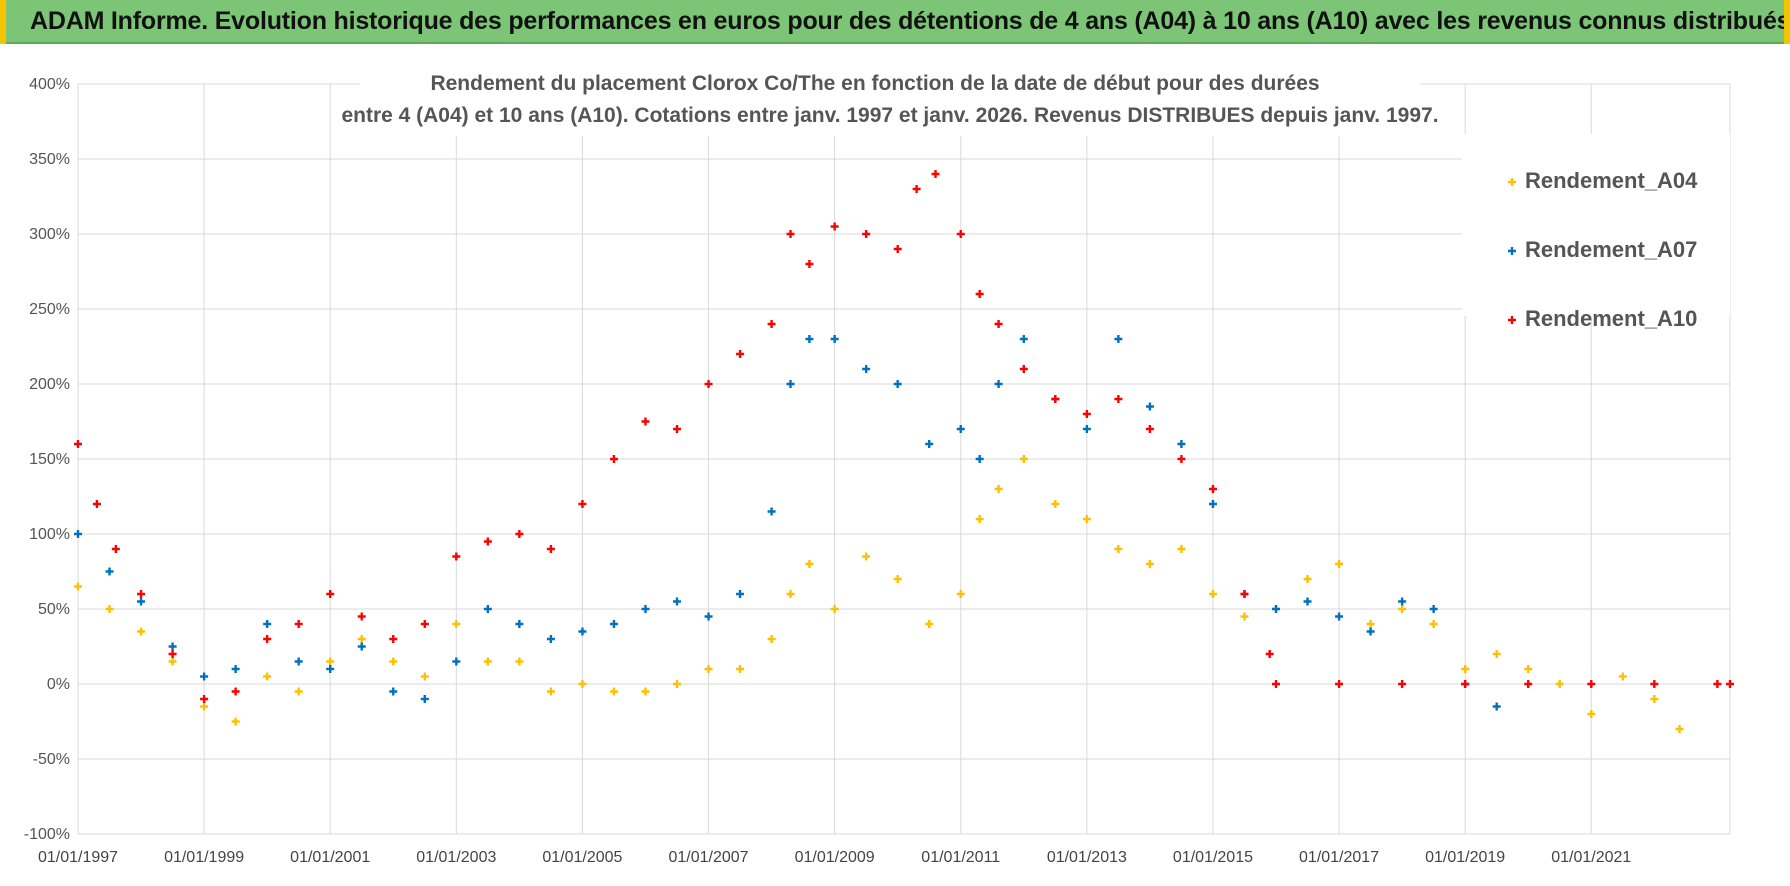 The image size is (1790, 886). I want to click on y-tick-label: 250%, so click(49, 309).